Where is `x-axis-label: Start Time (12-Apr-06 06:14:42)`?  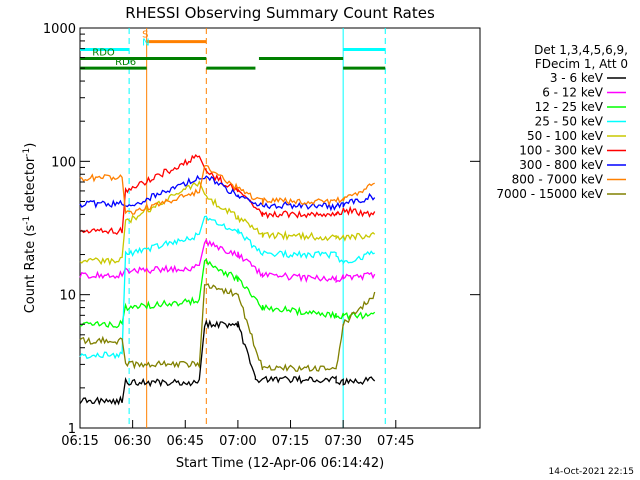
x-axis-label: Start Time (12-Apr-06 06:14:42) is located at coordinates (280, 463).